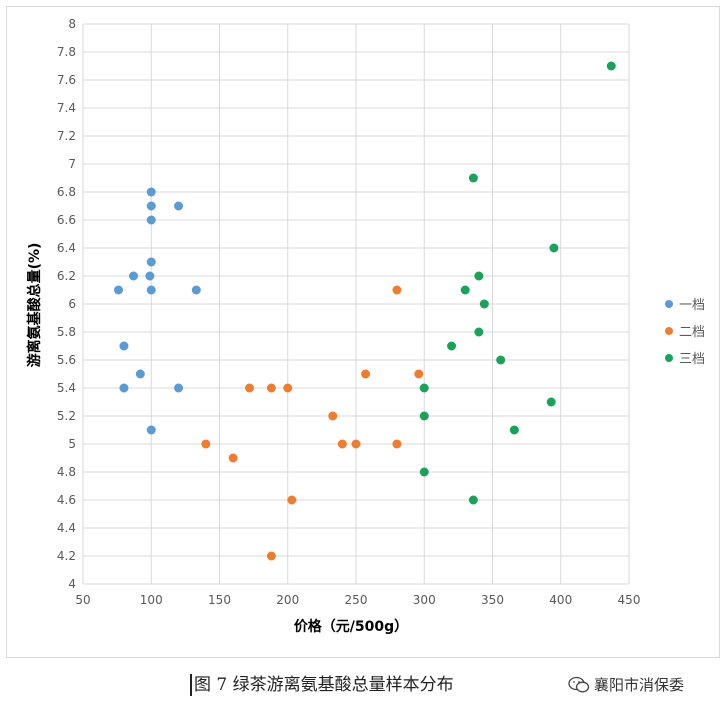 Image resolution: width=727 pixels, height=716 pixels. I want to click on y-tick-label: 5.8, so click(66, 332).